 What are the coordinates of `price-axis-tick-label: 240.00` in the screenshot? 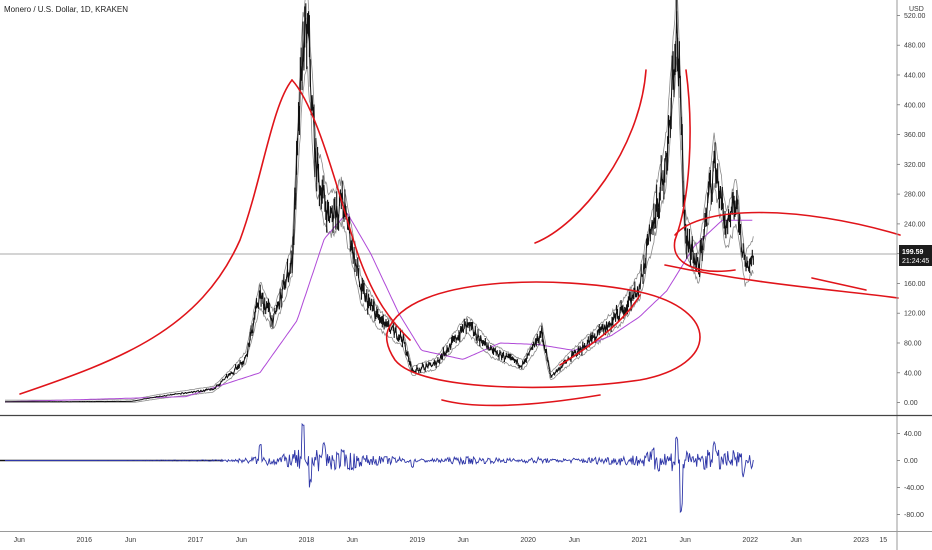 It's located at (915, 224).